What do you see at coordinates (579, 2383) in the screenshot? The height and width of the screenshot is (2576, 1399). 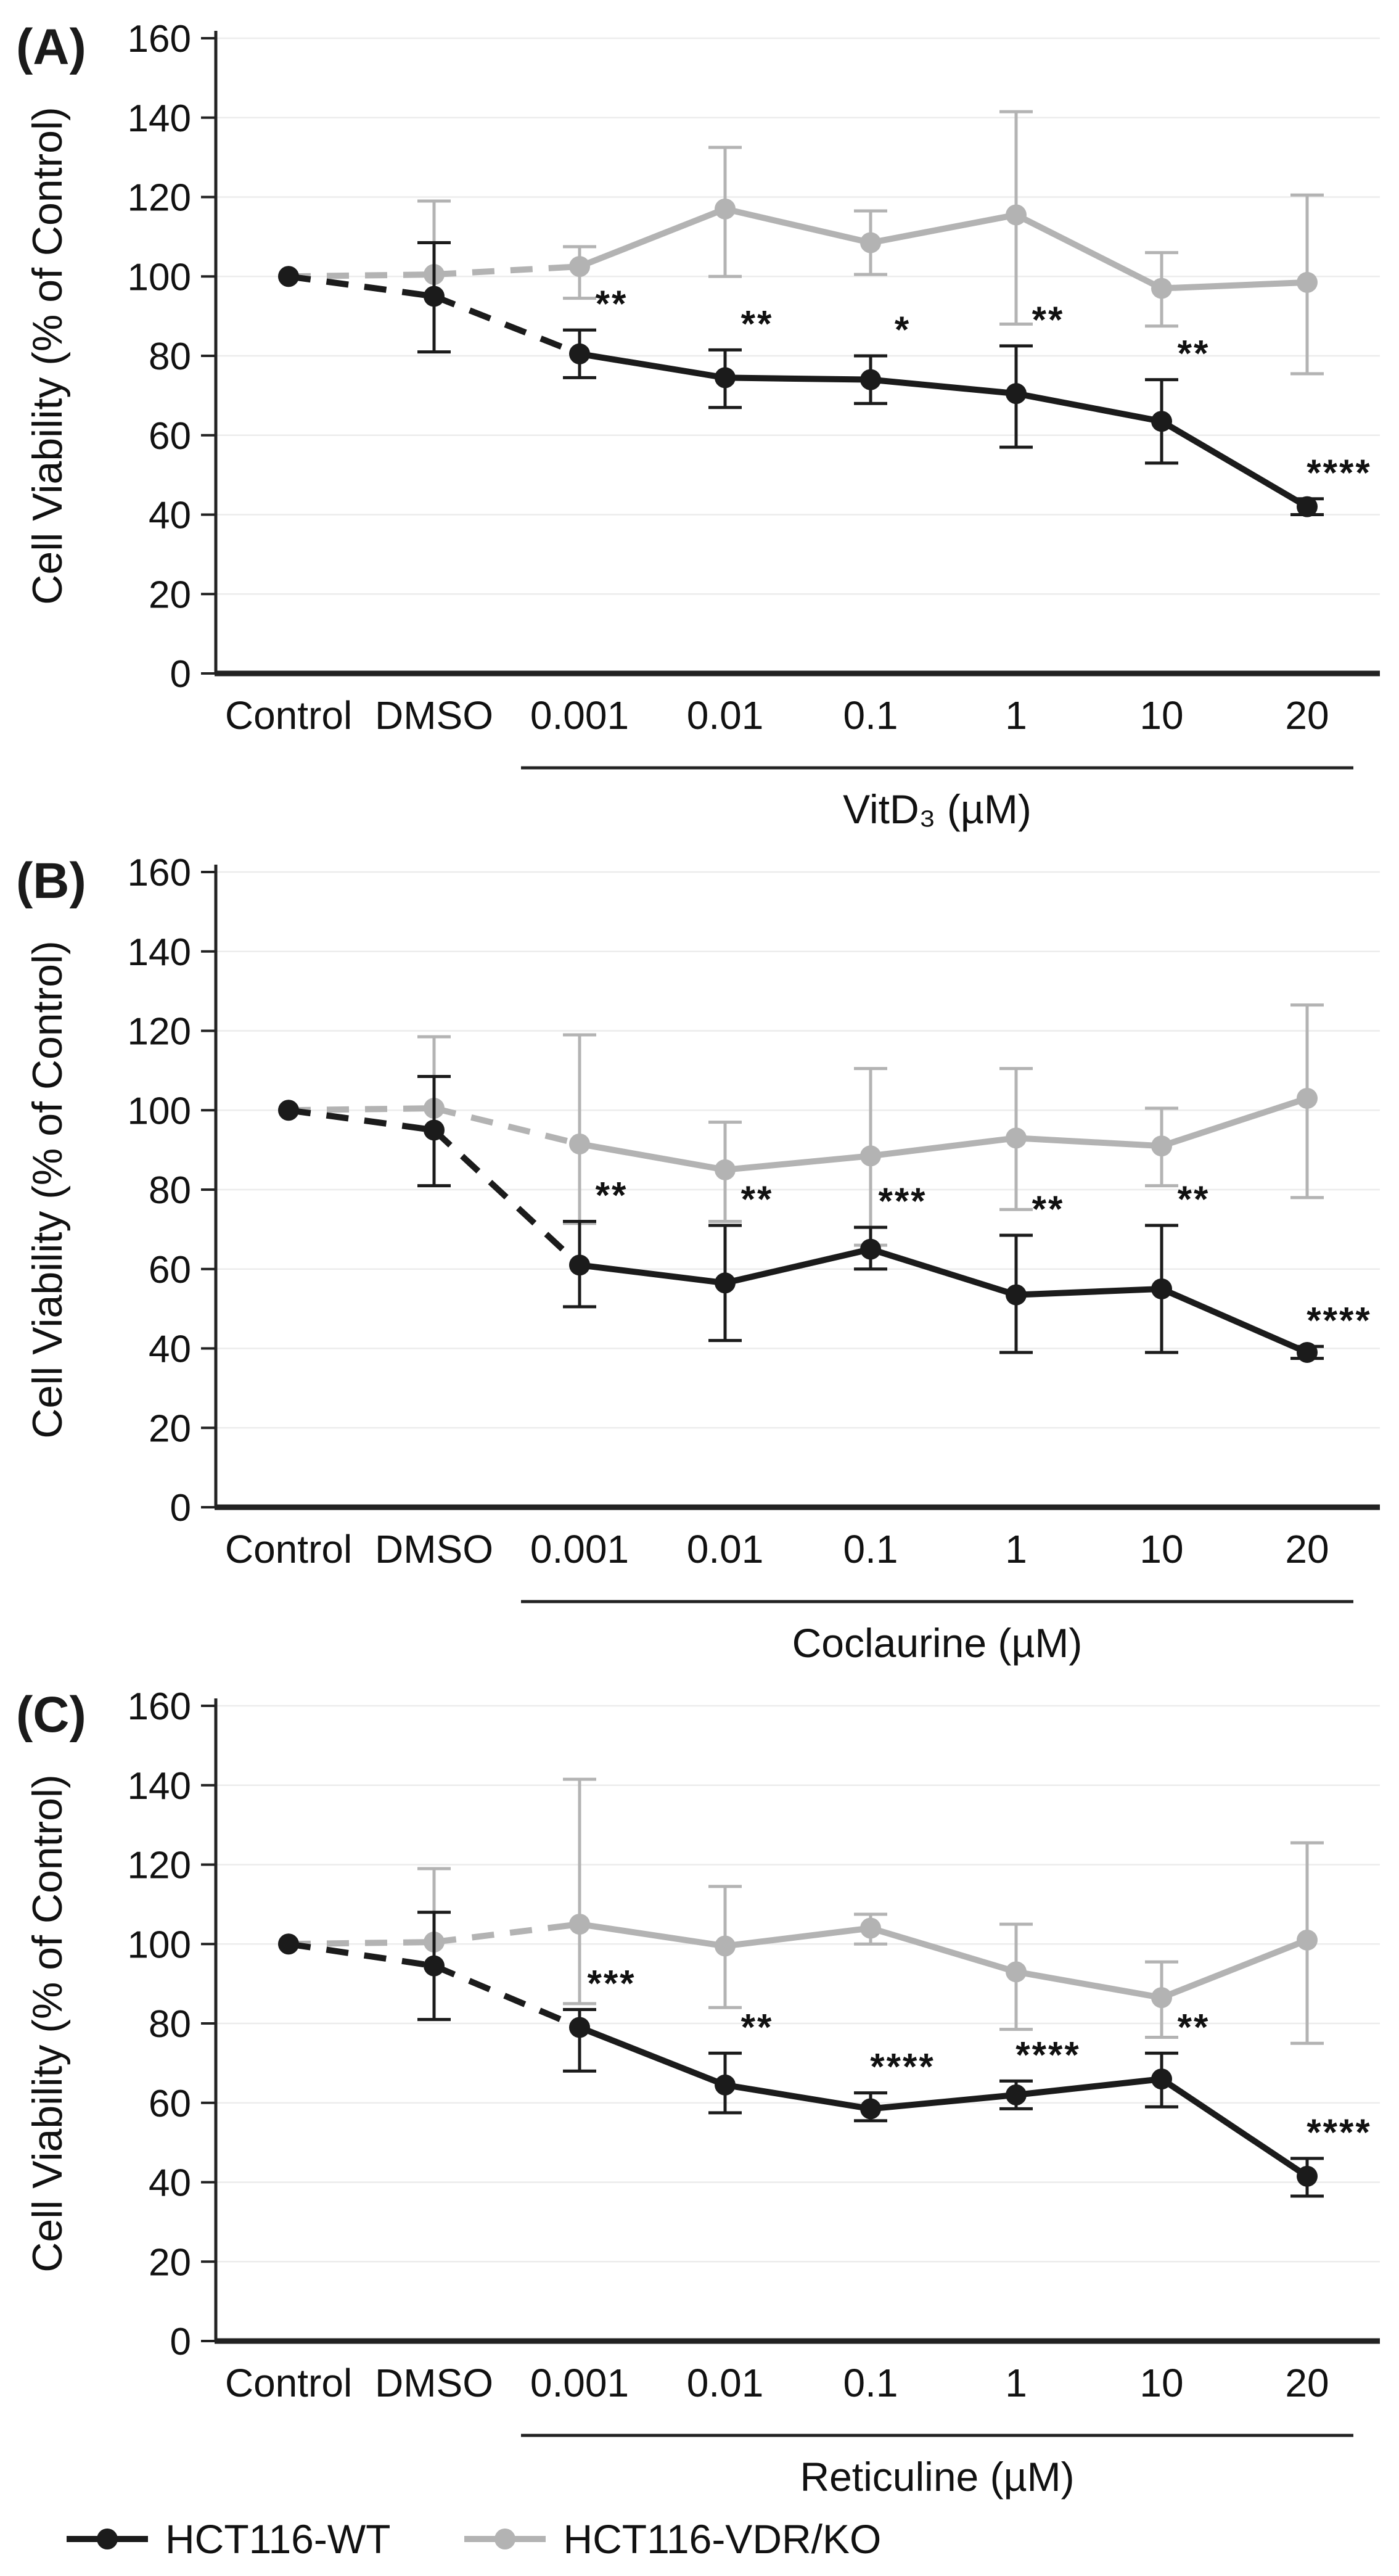 I see `x-tick-label: 0.001` at bounding box center [579, 2383].